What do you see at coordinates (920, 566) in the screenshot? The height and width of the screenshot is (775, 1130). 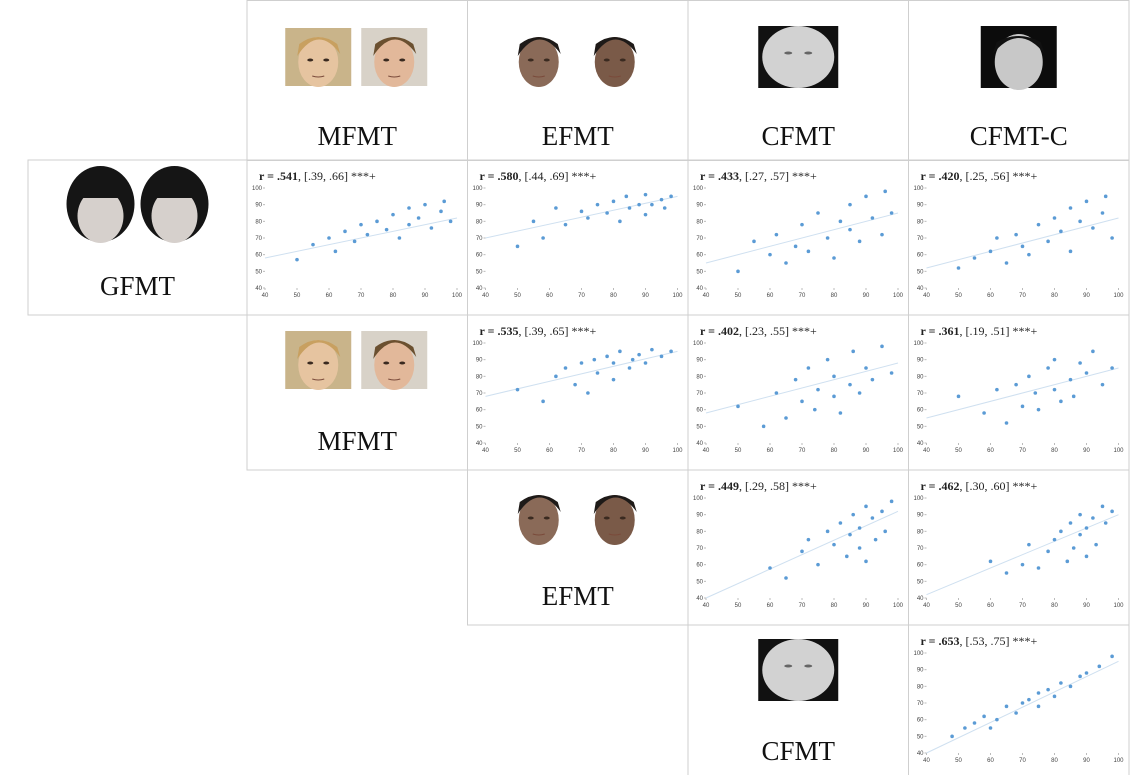 I see `y-tick-label: 60` at bounding box center [920, 566].